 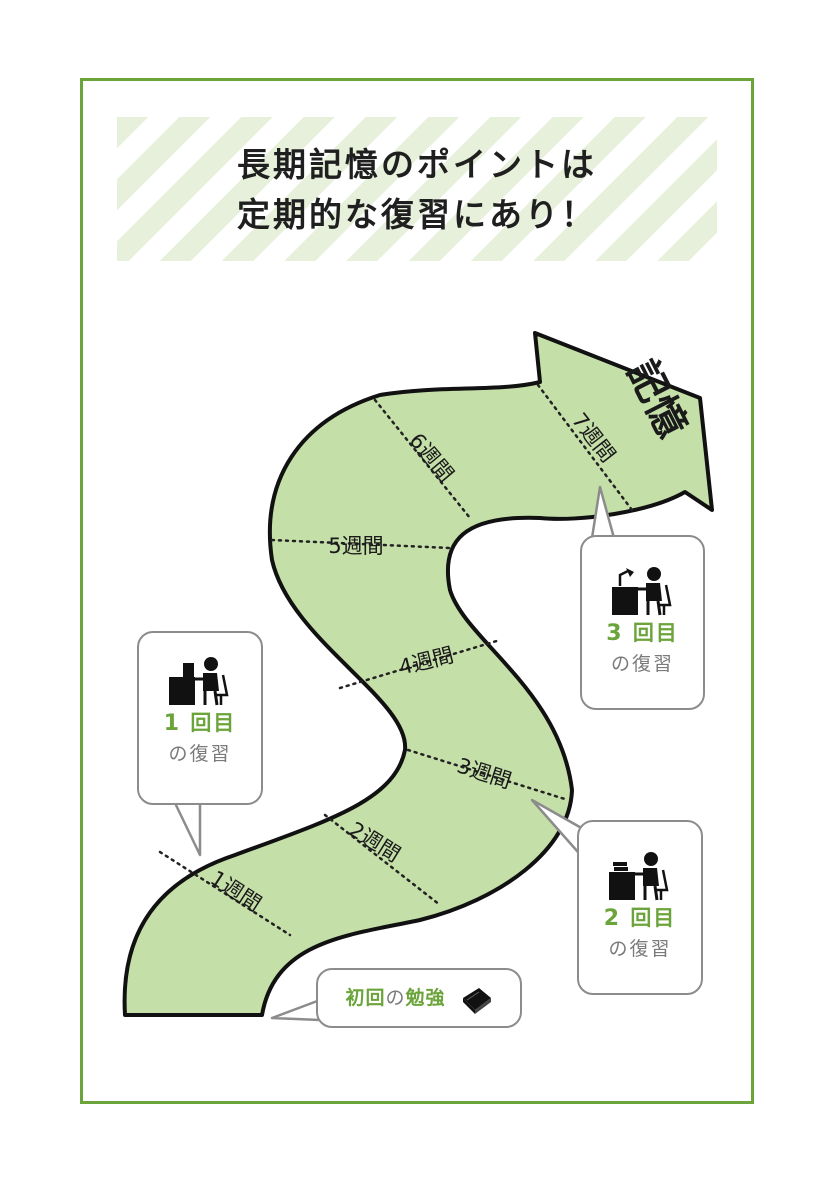 I want to click on title-banner, so click(x=417, y=189).